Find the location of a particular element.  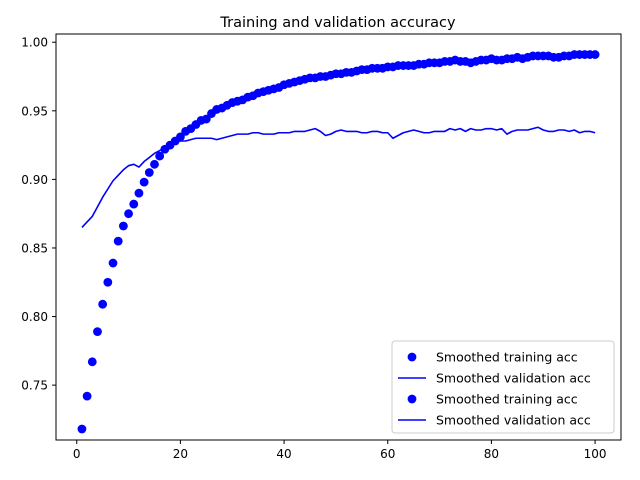

y-tick-label: 1.00 is located at coordinates (34, 43).